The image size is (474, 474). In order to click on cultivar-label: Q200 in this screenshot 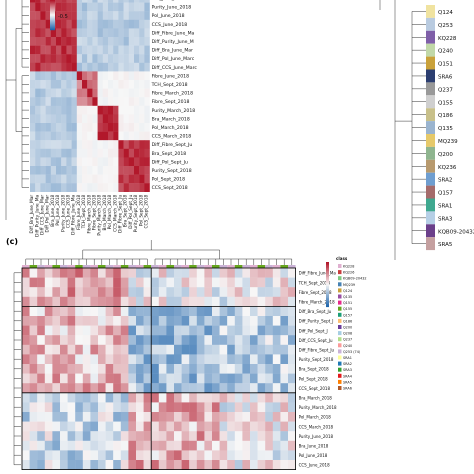, I will do `click(445, 155)`.